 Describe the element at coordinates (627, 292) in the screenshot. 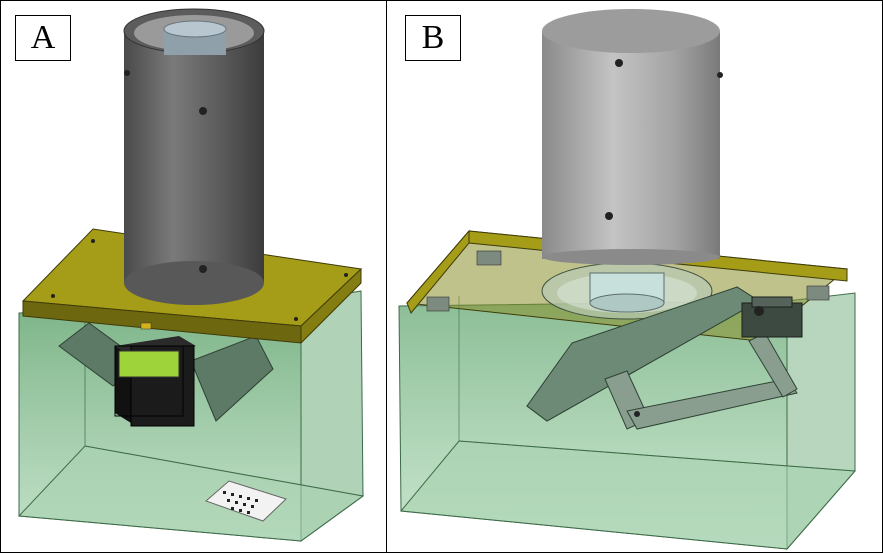

I see `inner-tube-icon` at that location.